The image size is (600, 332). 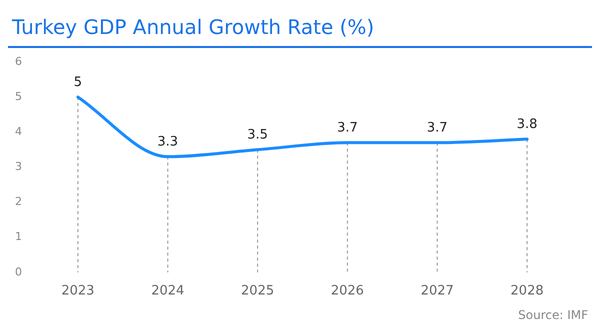 I want to click on y-tick-label: 2, so click(x=18, y=201).